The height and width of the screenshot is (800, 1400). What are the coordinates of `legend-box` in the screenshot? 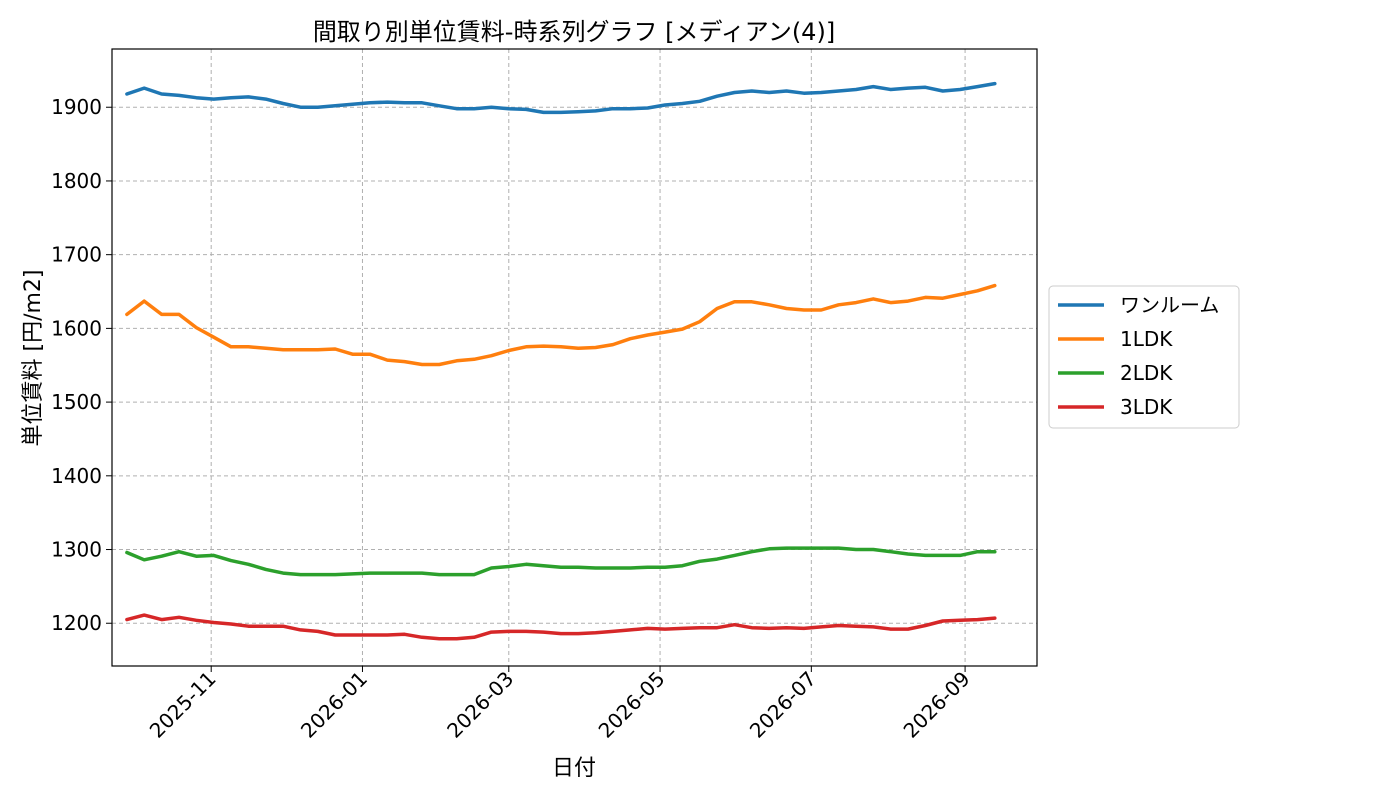 It's located at (1144, 357).